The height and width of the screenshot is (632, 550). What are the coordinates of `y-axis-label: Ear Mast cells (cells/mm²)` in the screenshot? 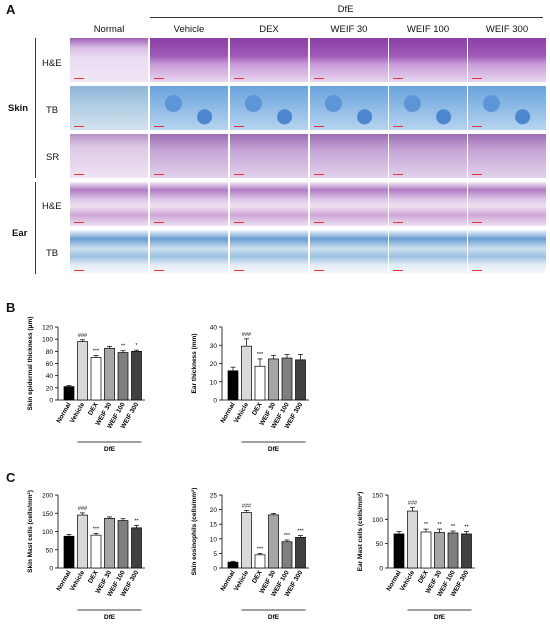 It's located at (360, 531).